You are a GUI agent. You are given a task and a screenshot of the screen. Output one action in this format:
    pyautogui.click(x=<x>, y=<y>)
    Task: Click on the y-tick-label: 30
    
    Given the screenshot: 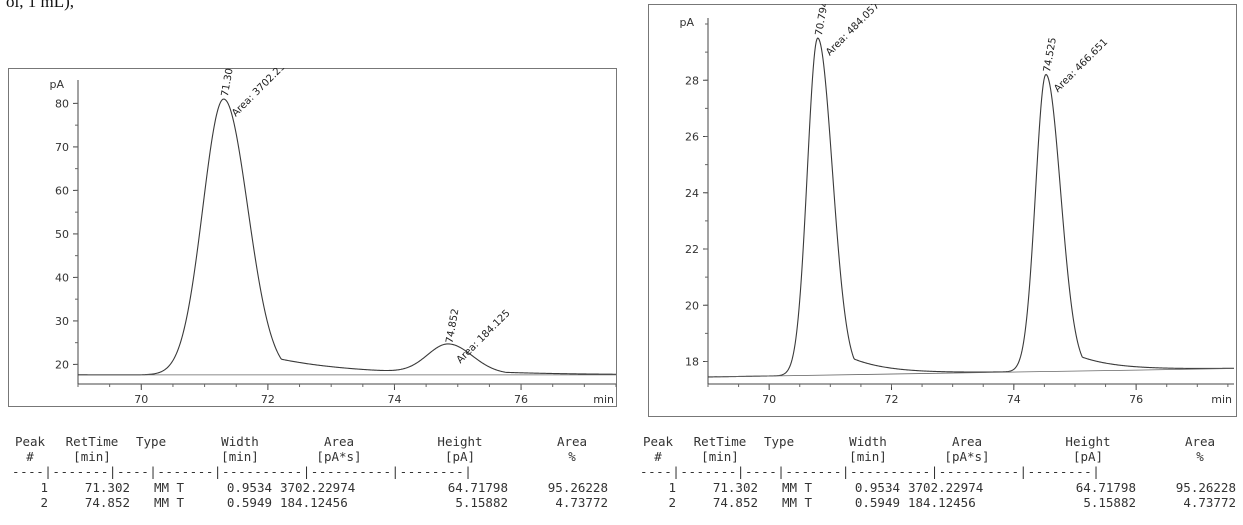 What is the action you would take?
    pyautogui.click(x=62, y=321)
    